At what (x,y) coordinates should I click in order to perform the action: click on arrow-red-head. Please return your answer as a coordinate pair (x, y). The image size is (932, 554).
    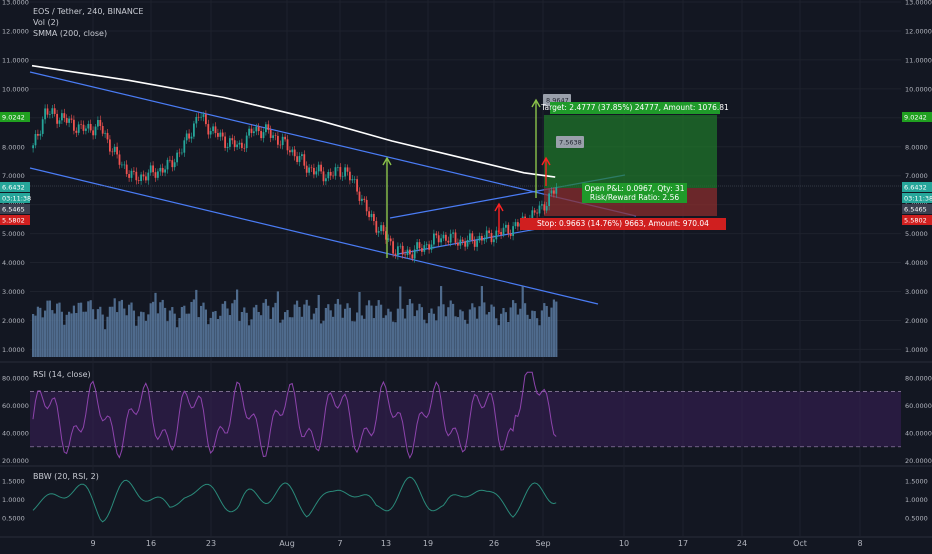
    Looking at the image, I should click on (546, 161).